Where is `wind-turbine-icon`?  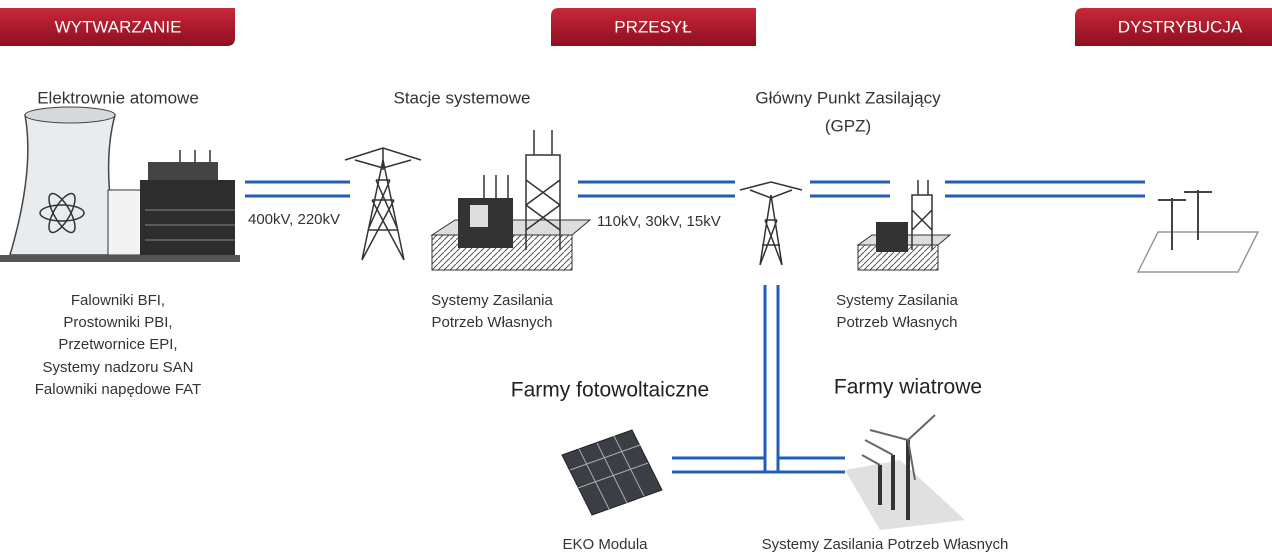 wind-turbine-icon is located at coordinates (905, 472).